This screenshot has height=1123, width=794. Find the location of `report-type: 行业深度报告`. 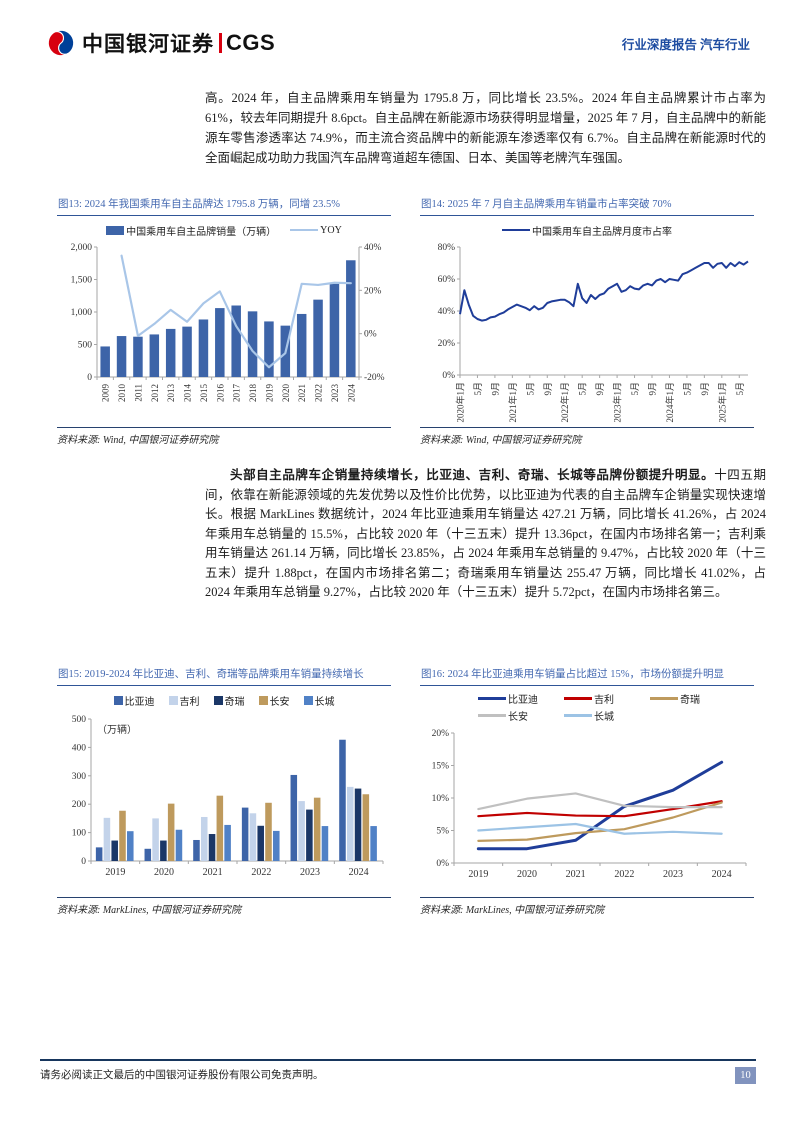

report-type: 行业深度报告 is located at coordinates (659, 44).